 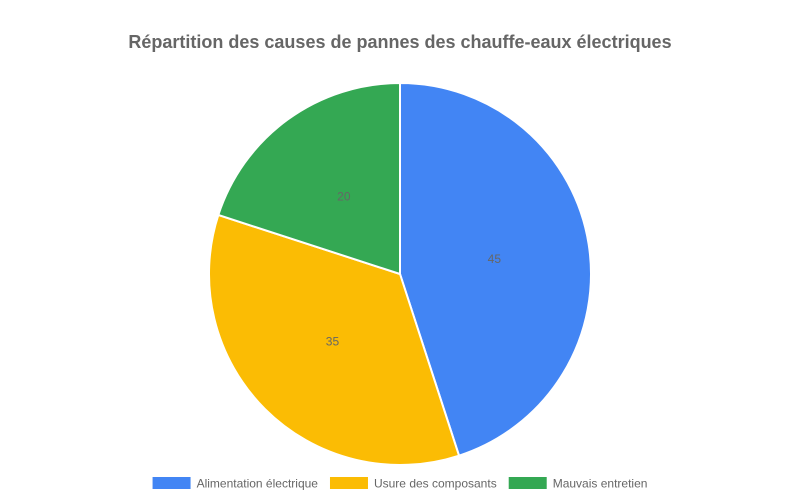 What do you see at coordinates (344, 197) in the screenshot?
I see `slice-value-label: 20` at bounding box center [344, 197].